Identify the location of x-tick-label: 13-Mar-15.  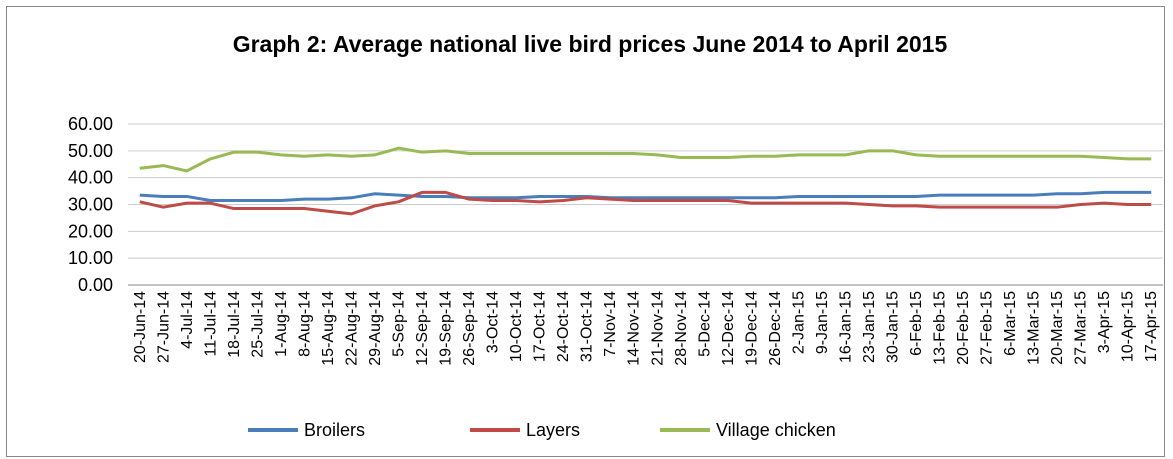
(1034, 328).